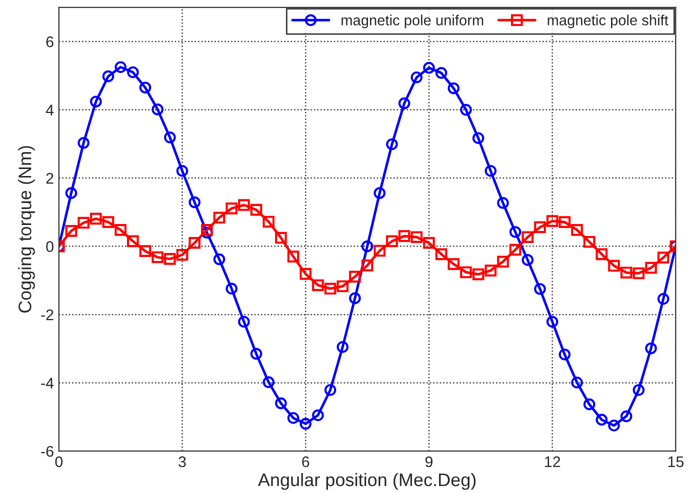 Image resolution: width=693 pixels, height=493 pixels. Describe the element at coordinates (50, 246) in the screenshot. I see `y-tick-label: 0` at that location.